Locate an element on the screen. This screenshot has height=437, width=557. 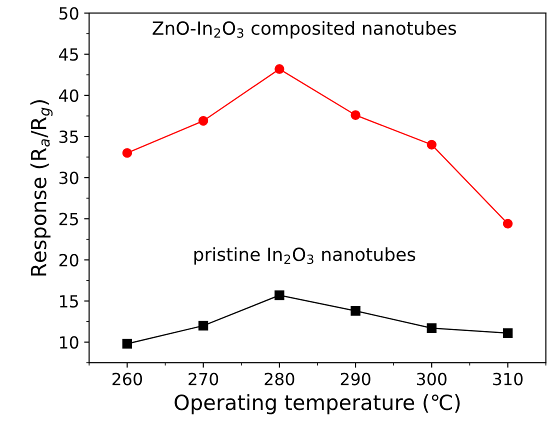
y-tick-label: 30 is located at coordinates (68, 178).